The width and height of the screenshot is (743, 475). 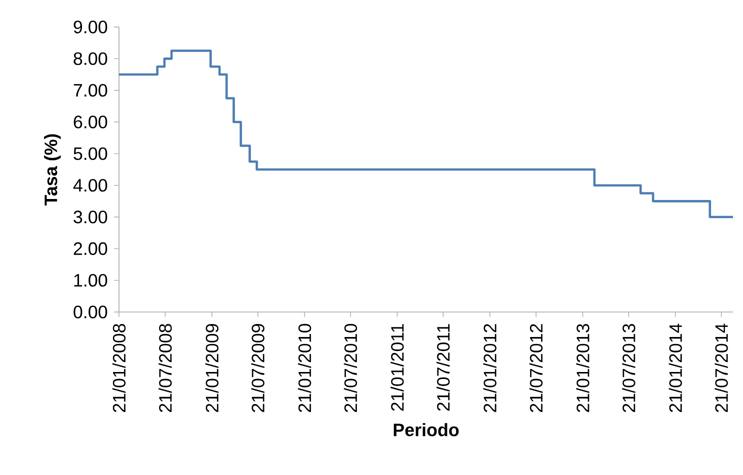 I want to click on x-tick-label: 21/01/2008, so click(x=119, y=368).